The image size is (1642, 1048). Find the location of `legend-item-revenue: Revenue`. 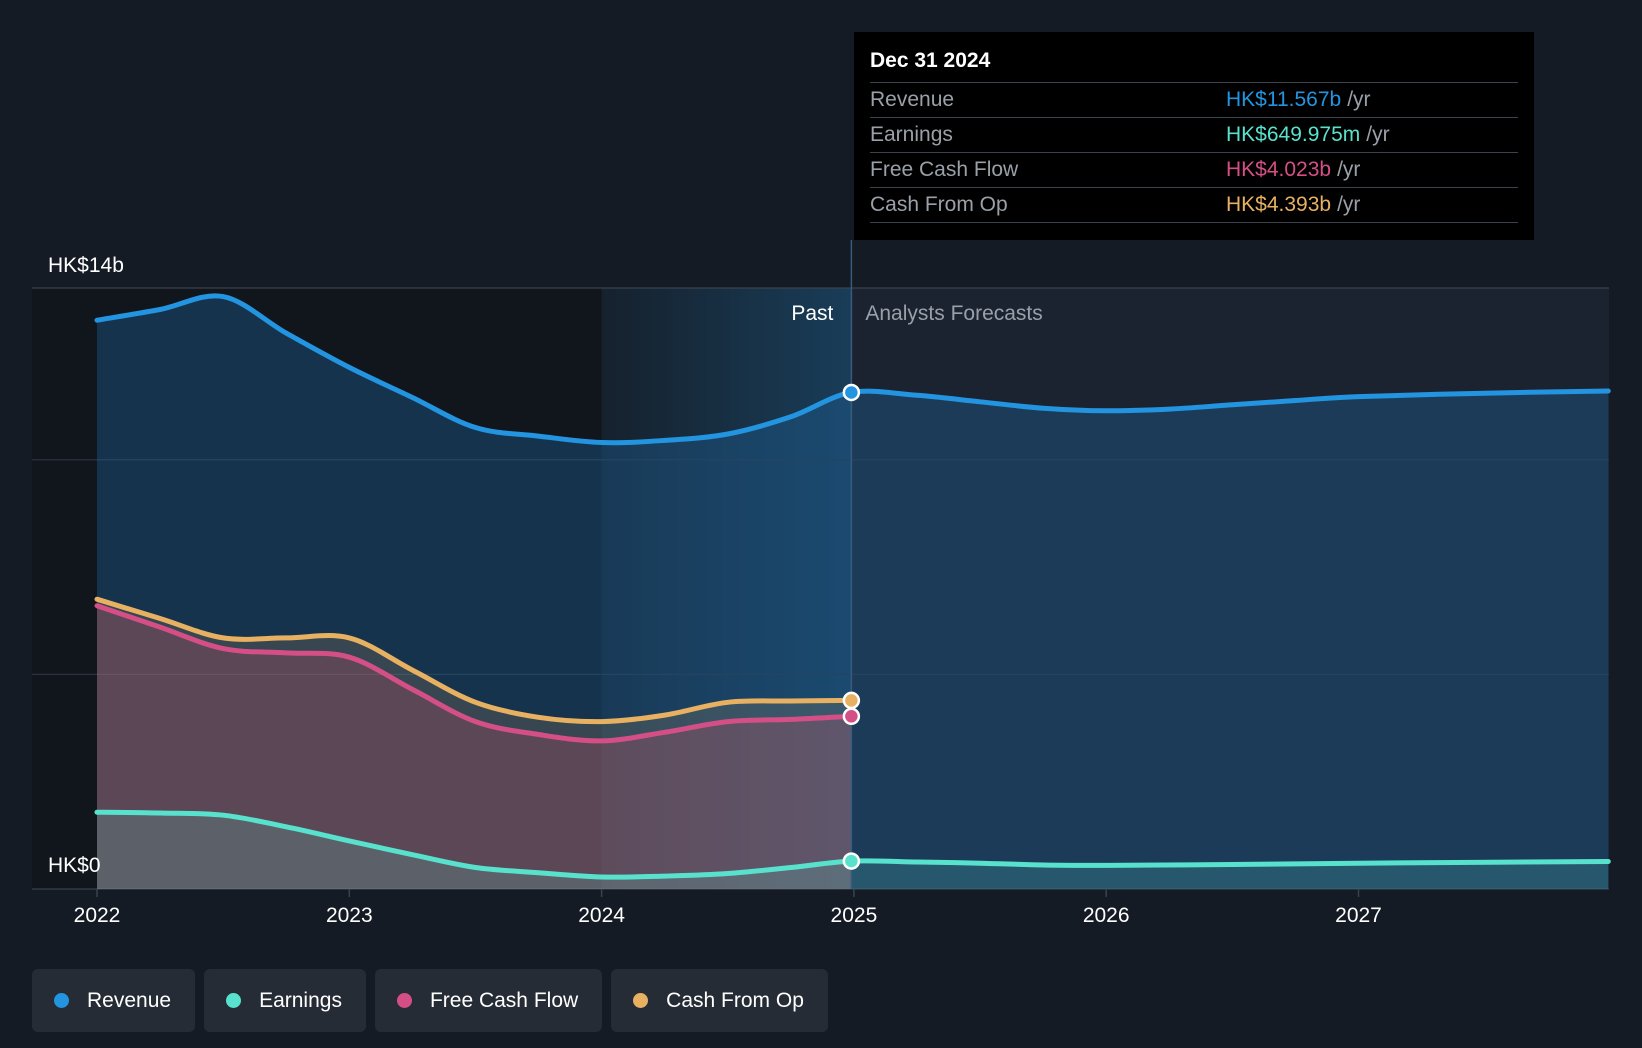

legend-item-revenue: Revenue is located at coordinates (114, 1000).